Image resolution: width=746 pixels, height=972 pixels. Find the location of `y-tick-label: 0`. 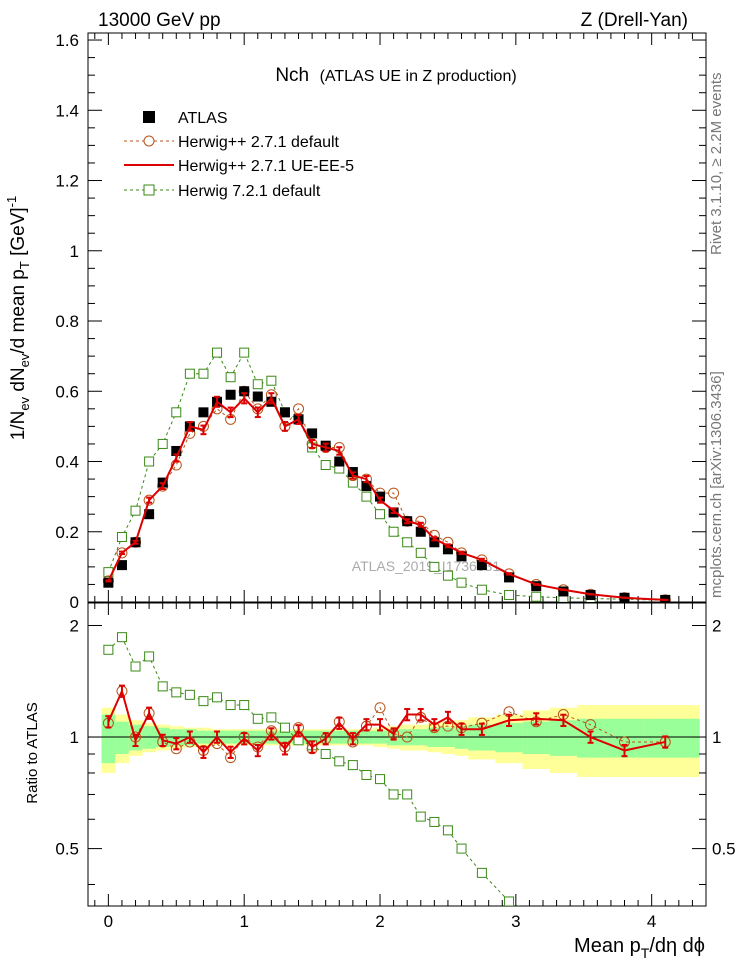

y-tick-label: 0 is located at coordinates (74, 602).